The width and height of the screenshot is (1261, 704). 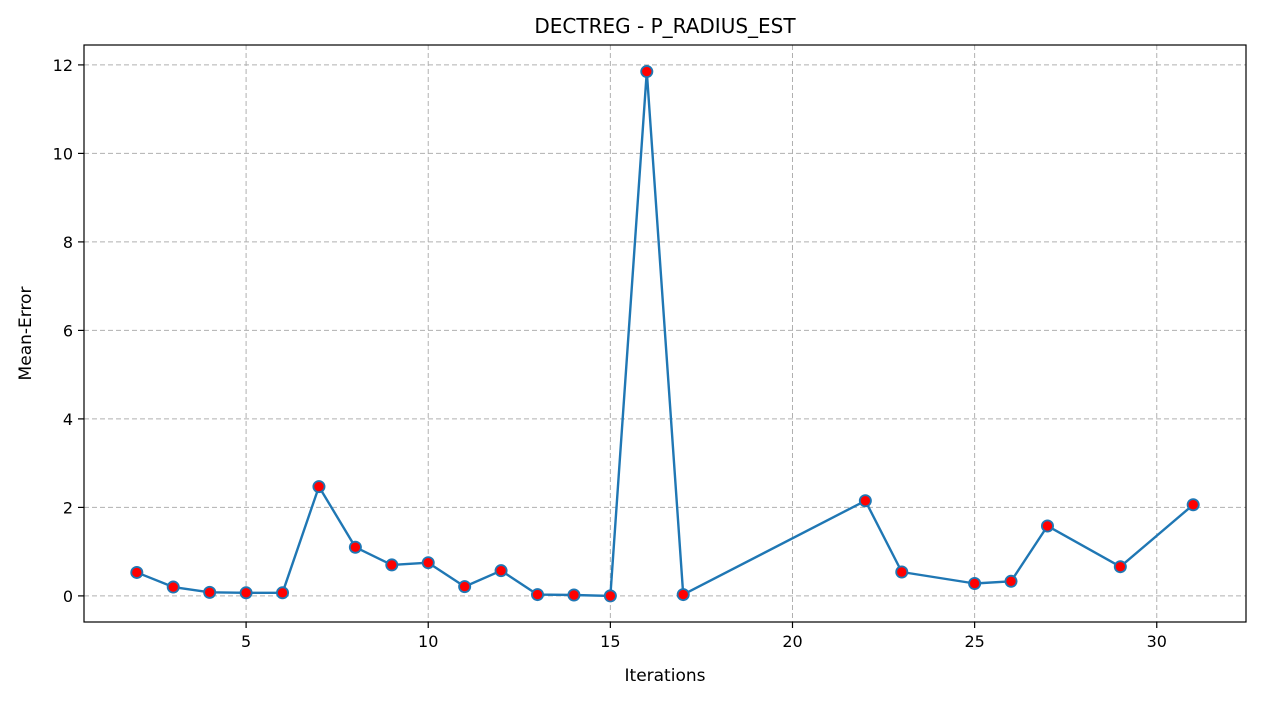 I want to click on y-axis-label: Mean-Error, so click(x=26, y=334).